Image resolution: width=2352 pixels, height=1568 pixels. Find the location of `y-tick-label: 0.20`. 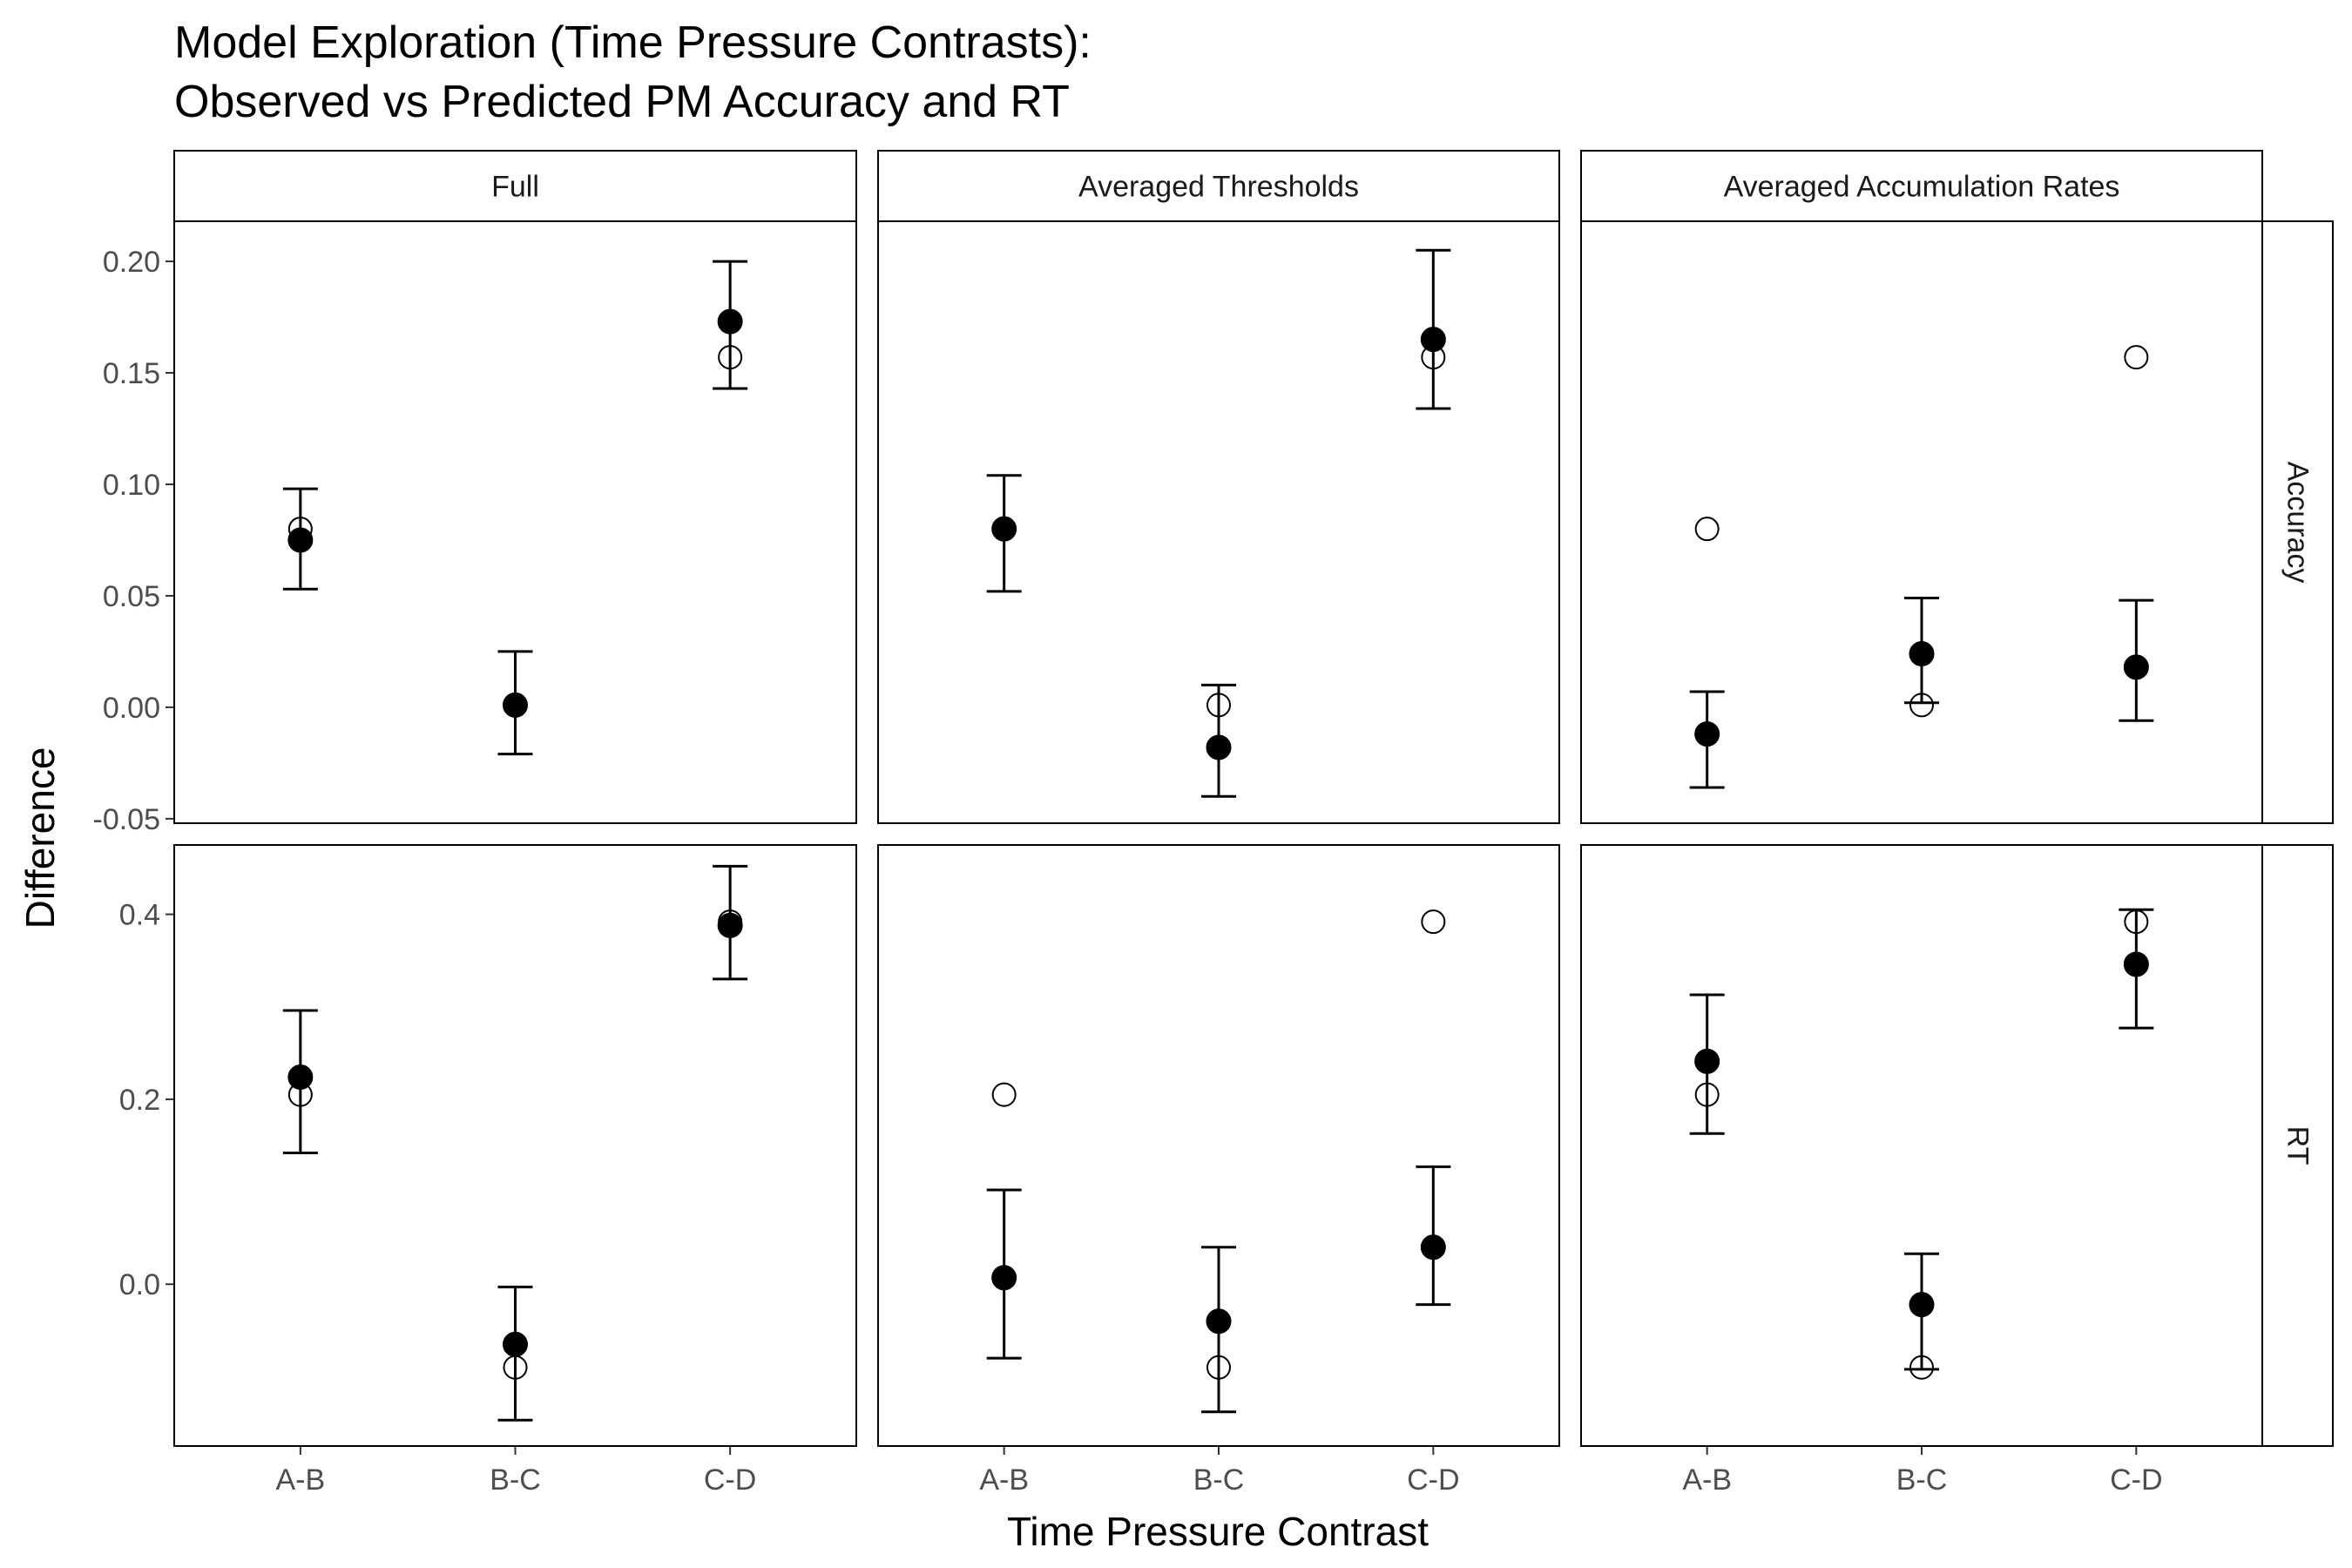

y-tick-label: 0.20 is located at coordinates (131, 262).